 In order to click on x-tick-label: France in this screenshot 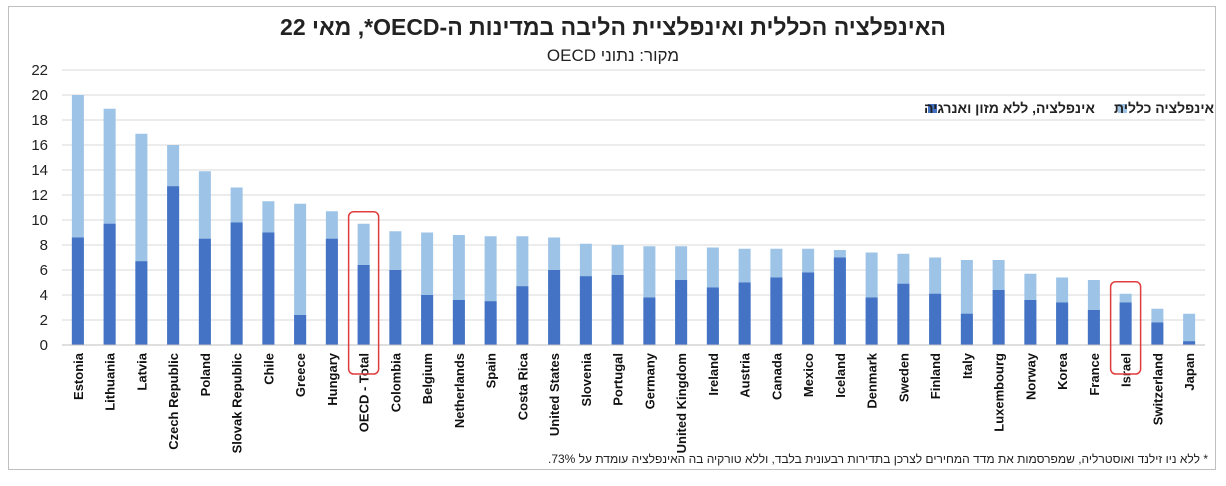, I will do `click(1094, 374)`.